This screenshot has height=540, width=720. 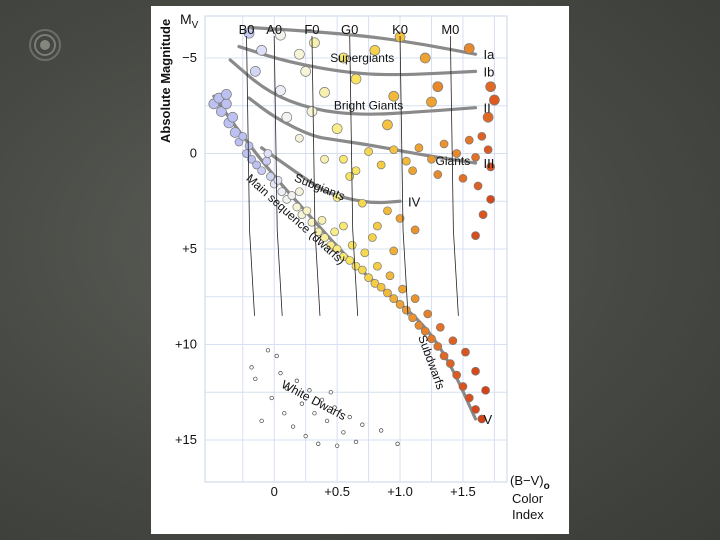 What do you see at coordinates (450, 29) in the screenshot?
I see `spectral-type-m0: M0` at bounding box center [450, 29].